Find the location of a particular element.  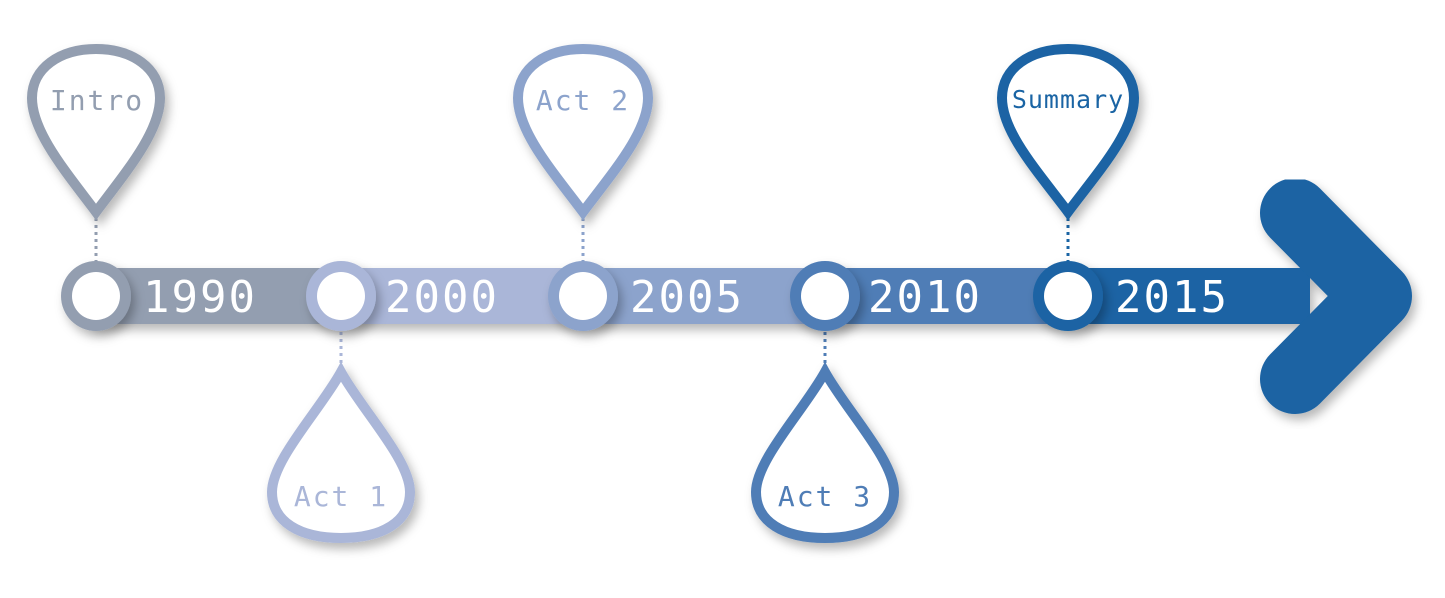

milestone-circle-centers is located at coordinates (582, 296).